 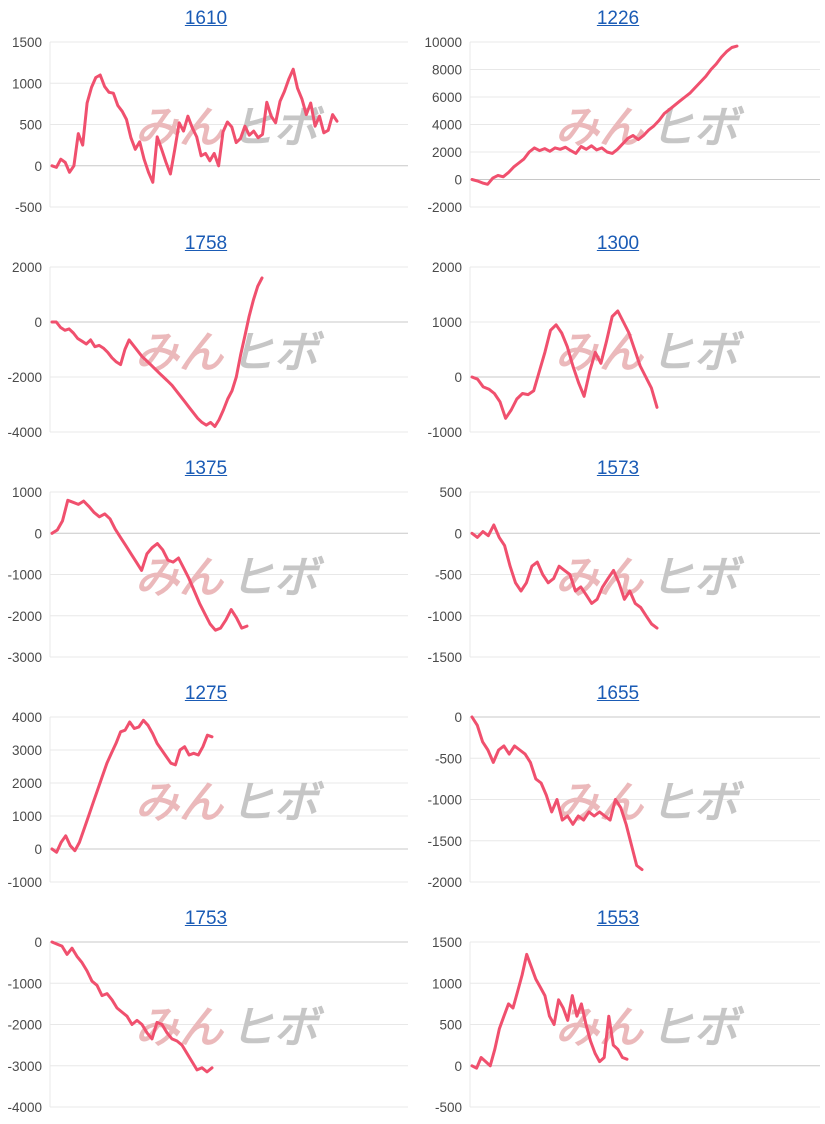 What do you see at coordinates (207, 1025) in the screenshot?
I see `chart-svg: 0 -1000 -2000 -3000 -4000 みん ヒボ` at bounding box center [207, 1025].